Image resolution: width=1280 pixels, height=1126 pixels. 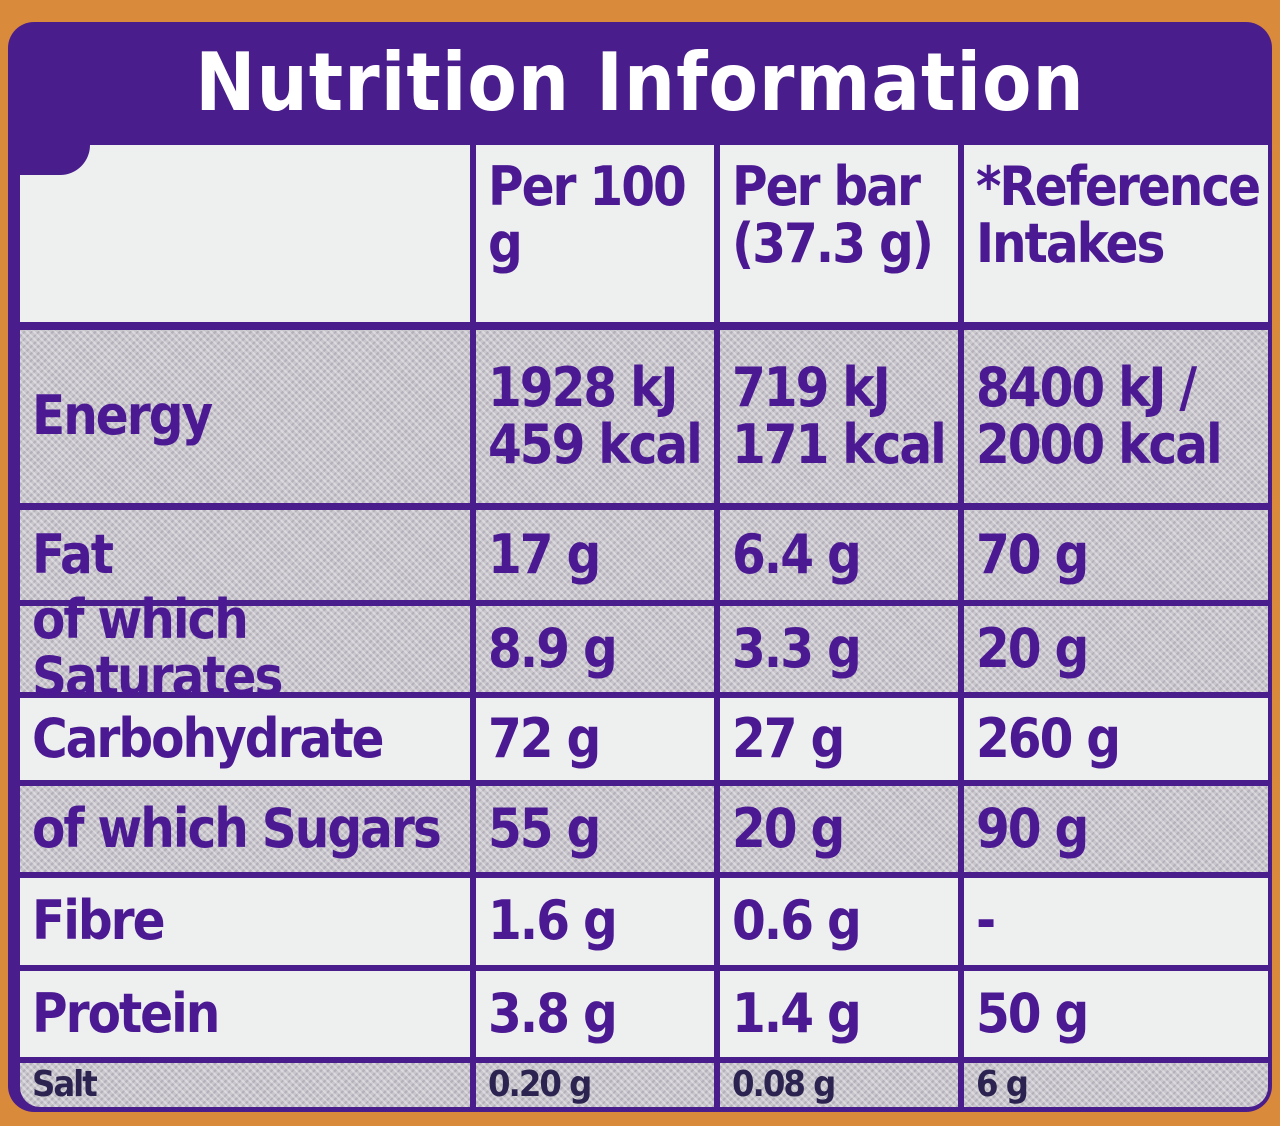 I want to click on nutrient-name: of which Sugars, so click(x=245, y=829).